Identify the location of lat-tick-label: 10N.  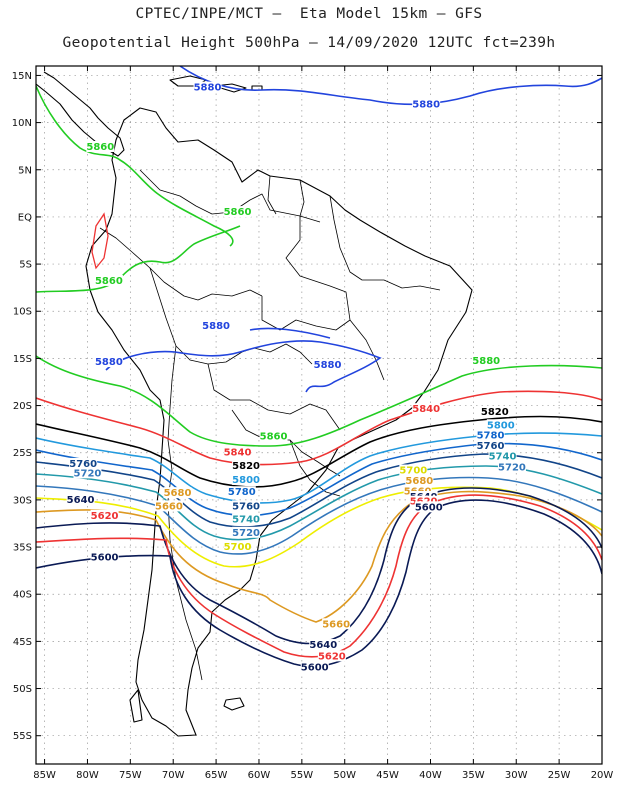
(22, 123).